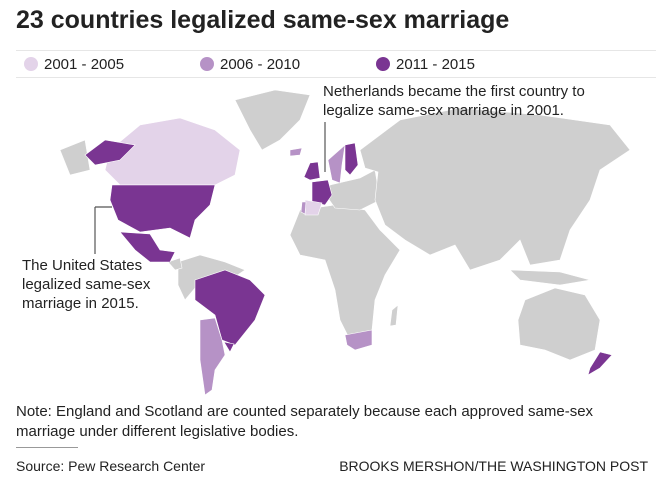 Image resolution: width=666 pixels, height=498 pixels. What do you see at coordinates (303, 208) in the screenshot?
I see `portugal` at bounding box center [303, 208].